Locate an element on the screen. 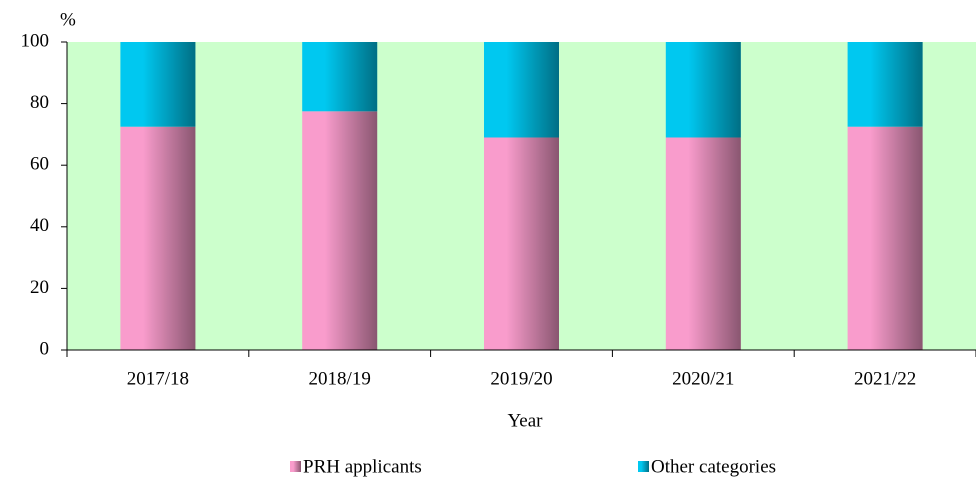 The width and height of the screenshot is (976, 481). y-tick-label: 0 is located at coordinates (45, 348).